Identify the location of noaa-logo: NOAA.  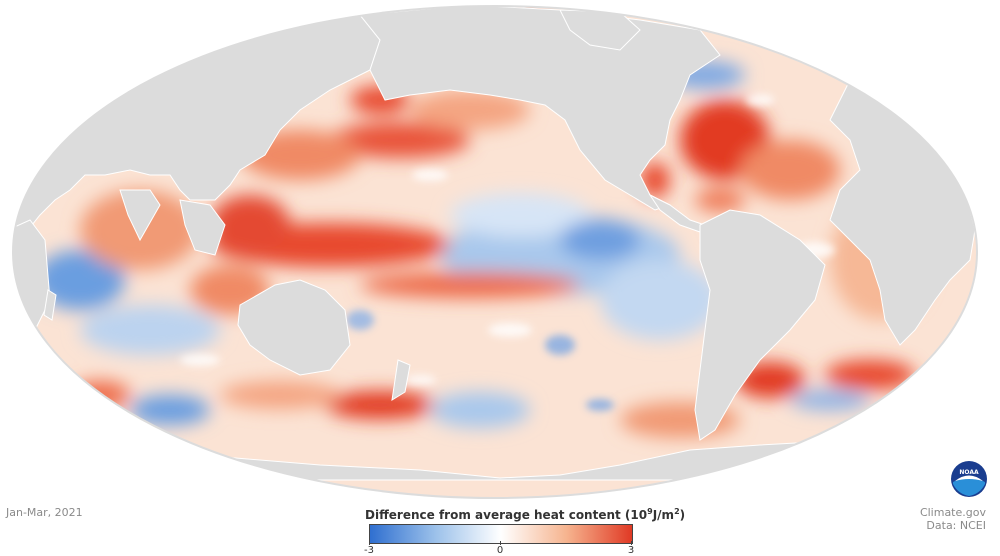
(969, 479).